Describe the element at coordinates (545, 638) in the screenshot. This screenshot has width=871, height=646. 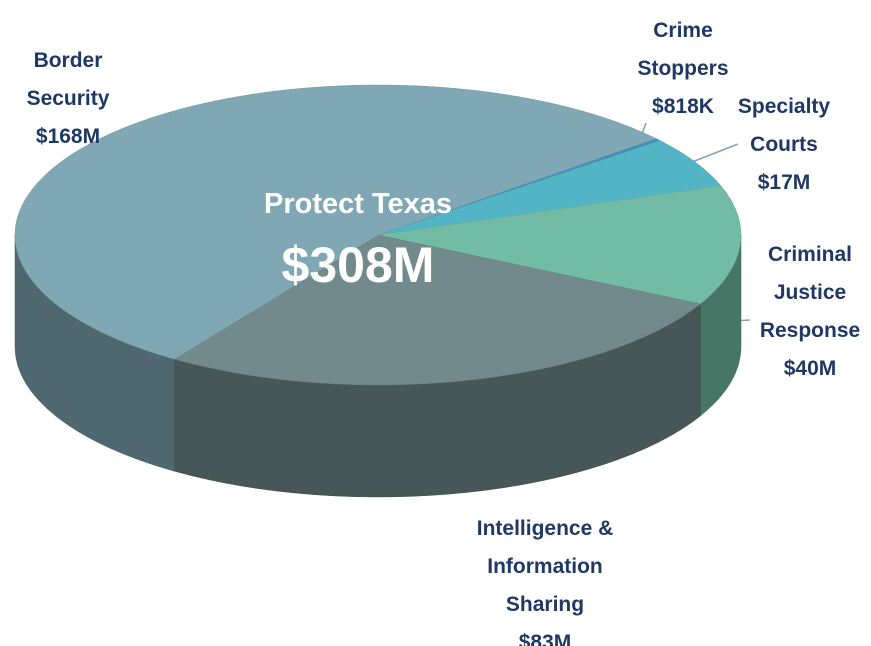
I see `value-label: $83M` at that location.